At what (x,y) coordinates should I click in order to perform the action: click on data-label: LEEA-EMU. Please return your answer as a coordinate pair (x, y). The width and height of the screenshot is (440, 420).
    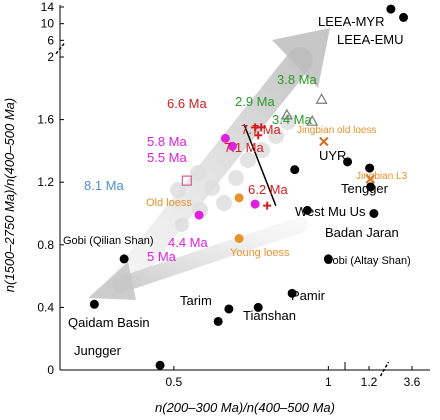
    Looking at the image, I should click on (370, 39).